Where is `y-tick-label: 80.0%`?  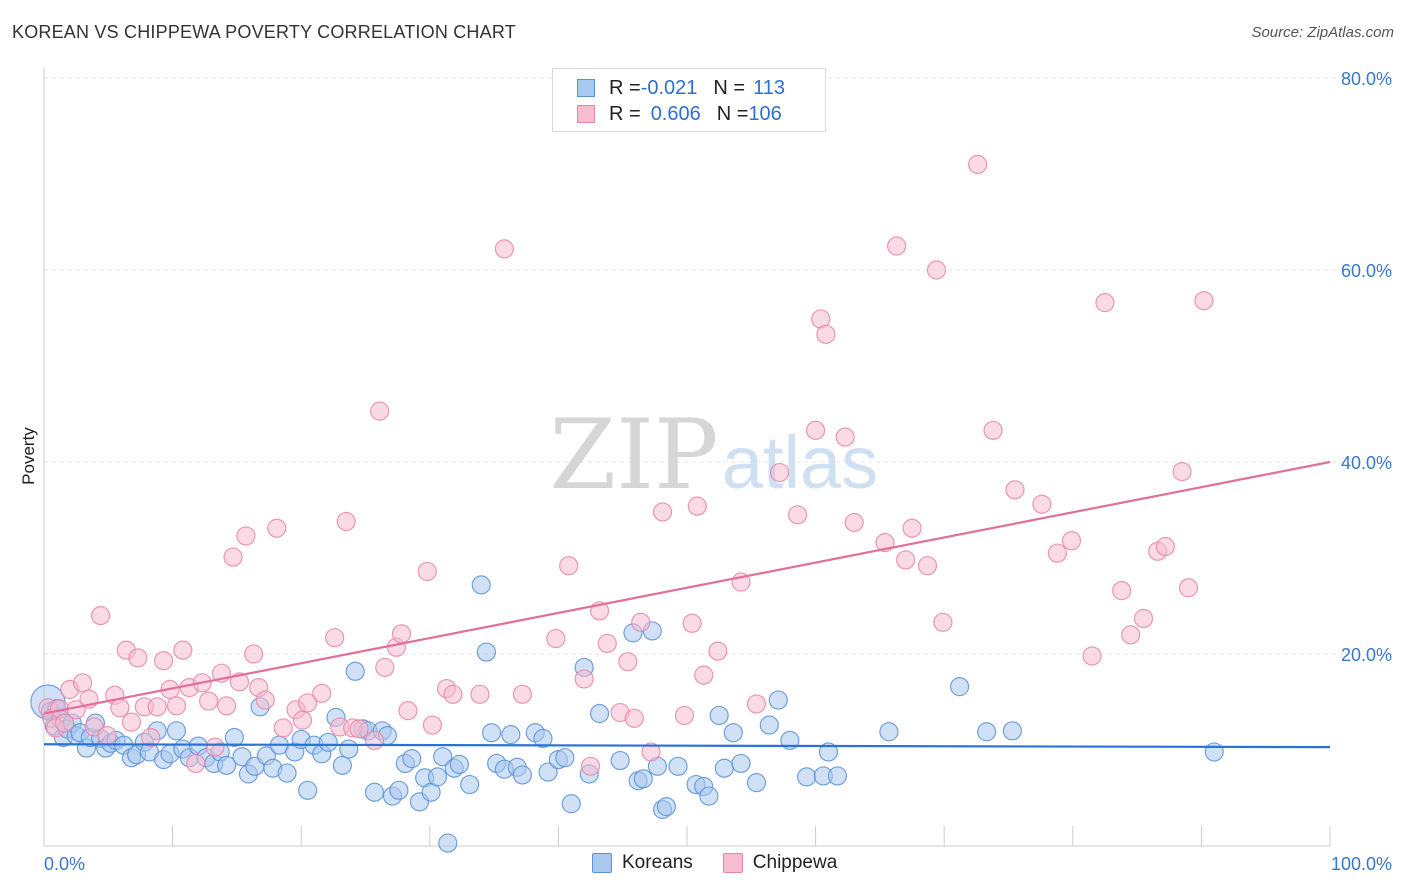
y-tick-label: 80.0% is located at coordinates (1366, 79).